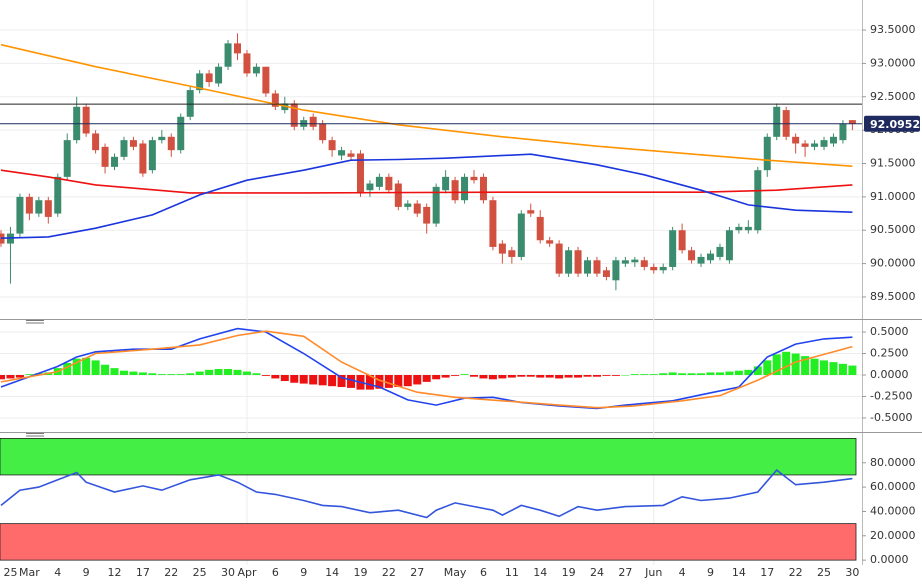 This screenshot has width=922, height=587. I want to click on x-tick-label: 17, so click(767, 572).